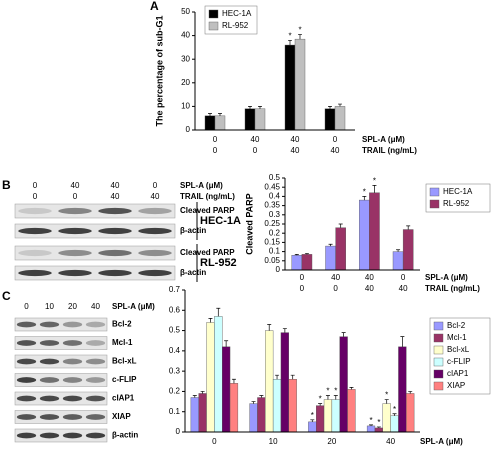 This screenshot has width=500, height=457. I want to click on y-tick-label: 10, so click(185, 106).